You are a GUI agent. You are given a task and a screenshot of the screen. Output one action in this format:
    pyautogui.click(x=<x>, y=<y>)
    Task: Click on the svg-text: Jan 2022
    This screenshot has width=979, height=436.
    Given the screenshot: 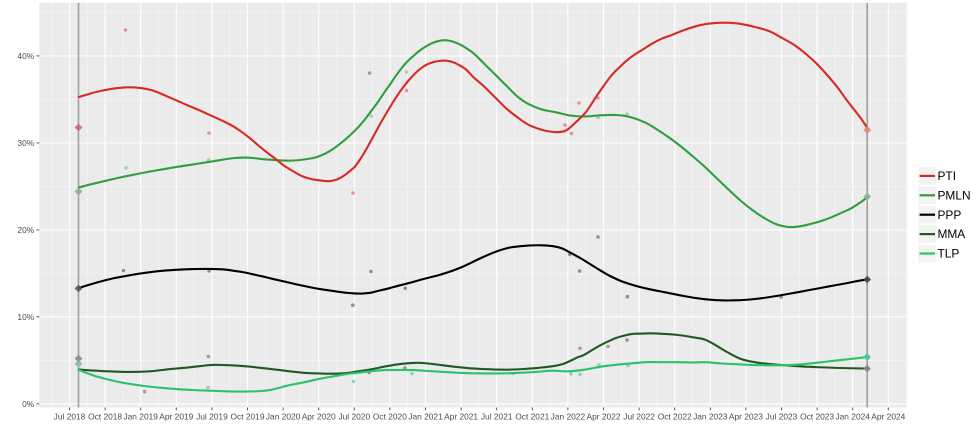 What is the action you would take?
    pyautogui.click(x=568, y=416)
    